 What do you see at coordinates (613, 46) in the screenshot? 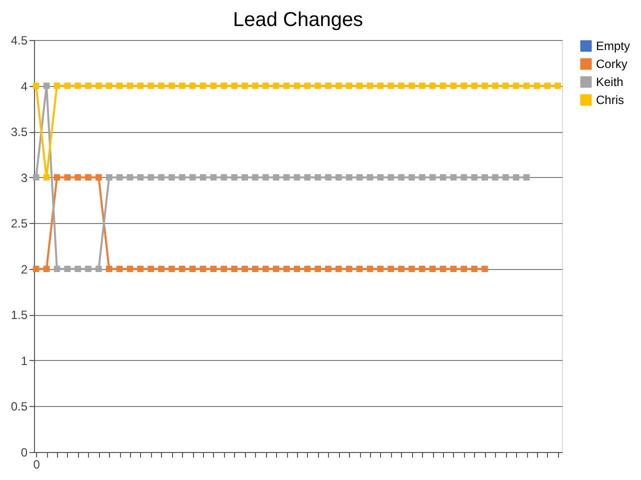
I see `legend-label: Empty` at bounding box center [613, 46].